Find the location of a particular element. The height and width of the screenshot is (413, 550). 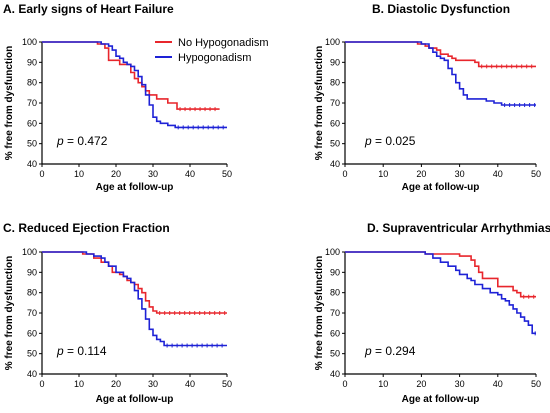

legend-entry: No Hypogonadism is located at coordinates (223, 43).